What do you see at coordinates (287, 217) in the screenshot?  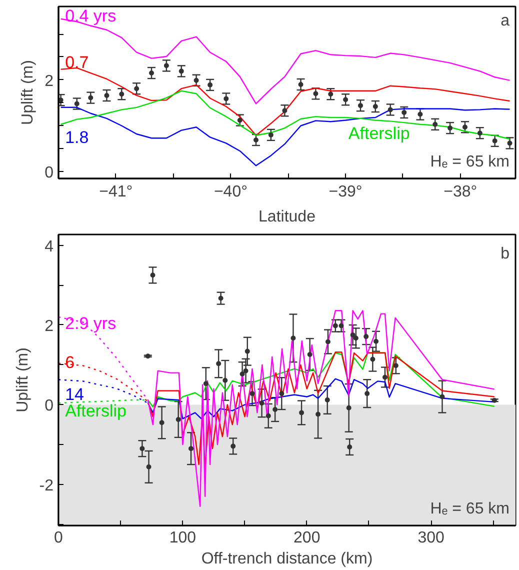 I see `x-axis-title: Latitude` at bounding box center [287, 217].